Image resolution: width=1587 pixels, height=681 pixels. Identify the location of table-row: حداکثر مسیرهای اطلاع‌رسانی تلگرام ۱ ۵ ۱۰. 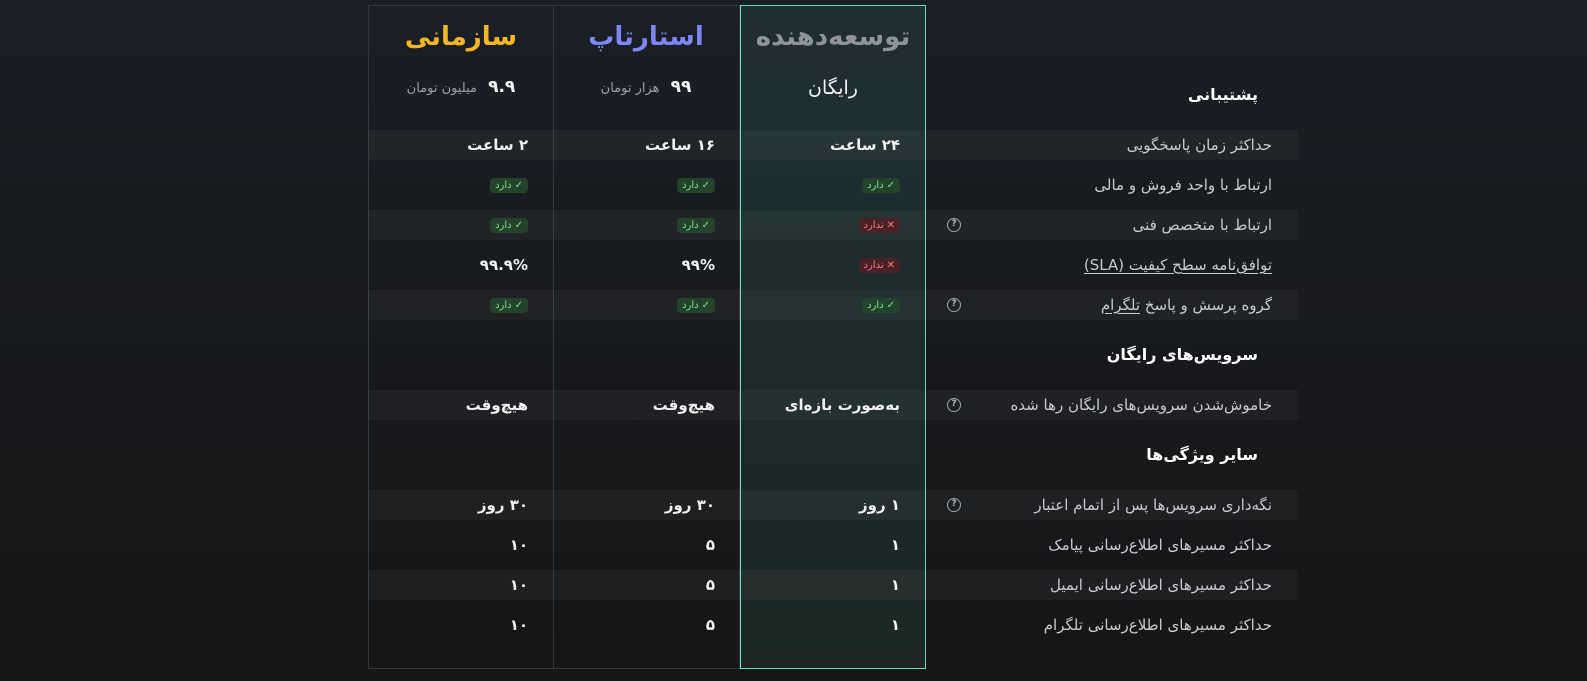
(833, 625).